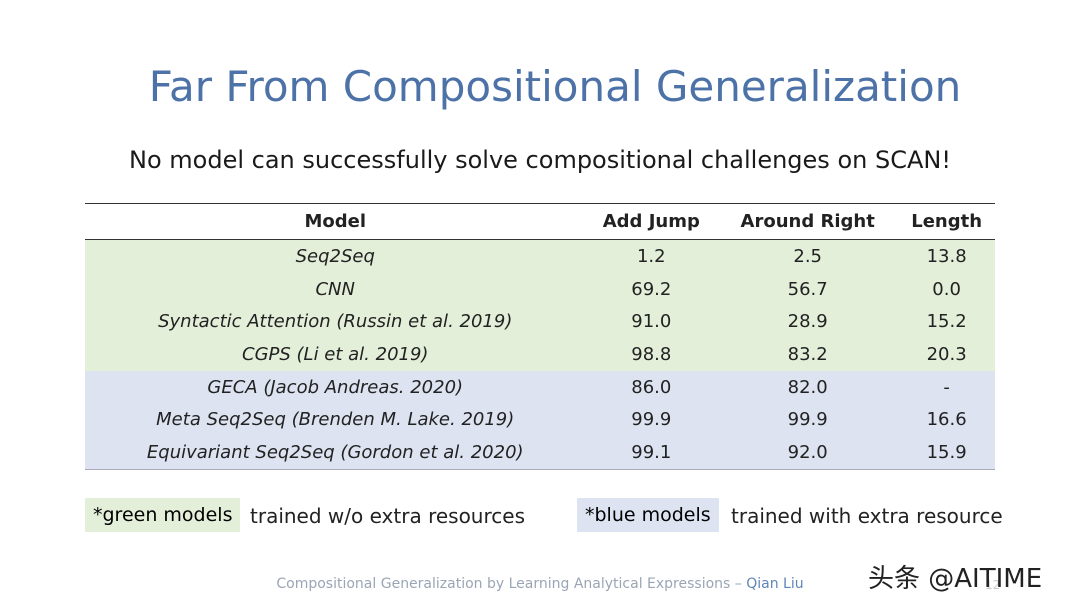 Image resolution: width=1080 pixels, height=608 pixels. What do you see at coordinates (808, 256) in the screenshot?
I see `score-cell: 2.5` at bounding box center [808, 256].